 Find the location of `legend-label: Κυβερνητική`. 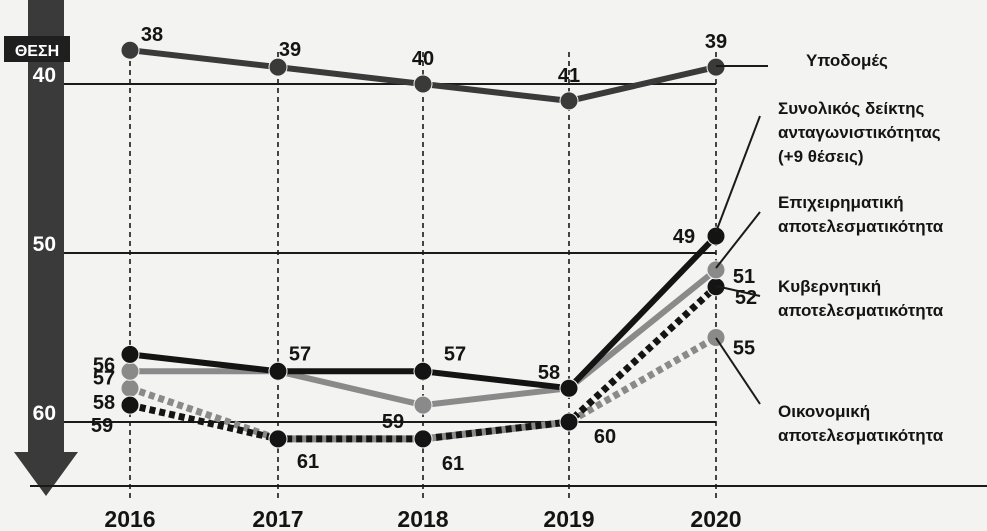

legend-label: Κυβερνητική is located at coordinates (829, 286).